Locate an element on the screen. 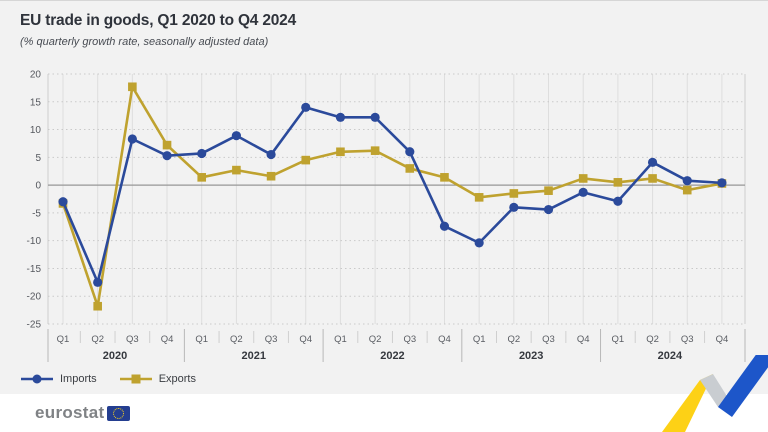 Image resolution: width=768 pixels, height=432 pixels. svg-text: -10 is located at coordinates (34, 241).